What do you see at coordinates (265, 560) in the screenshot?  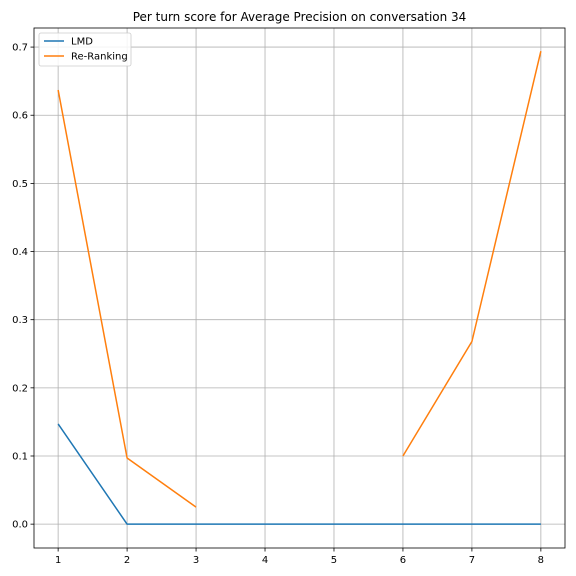 I see `x-tick-label: 4` at bounding box center [265, 560].